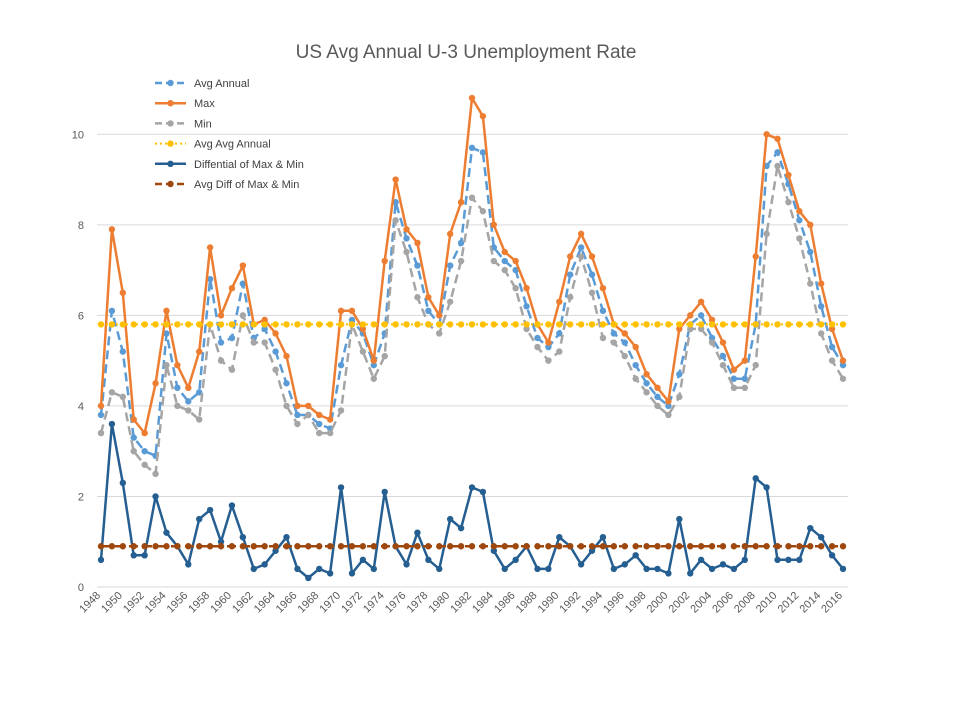 The height and width of the screenshot is (720, 960). What do you see at coordinates (287, 603) in the screenshot?
I see `x-tick-label: 1966` at bounding box center [287, 603].